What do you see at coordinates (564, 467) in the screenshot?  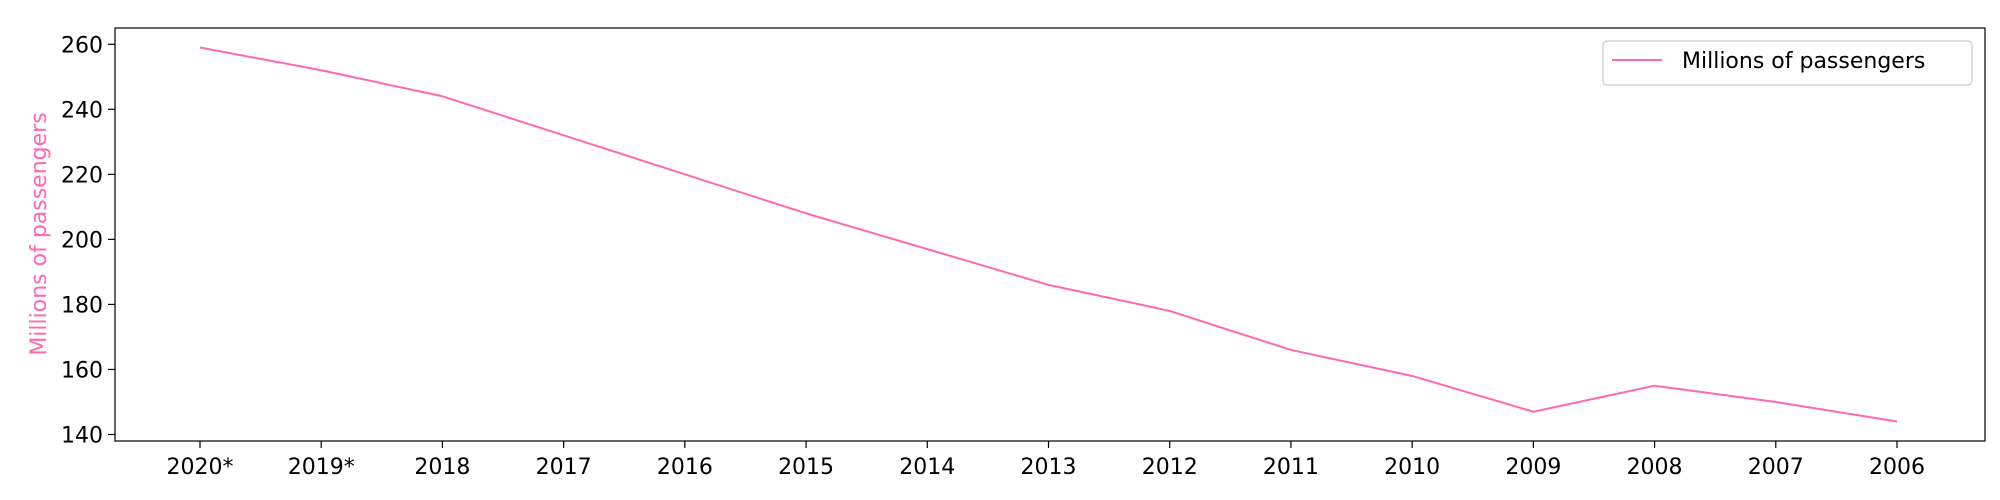 I see `x-tick-label: 2017` at bounding box center [564, 467].